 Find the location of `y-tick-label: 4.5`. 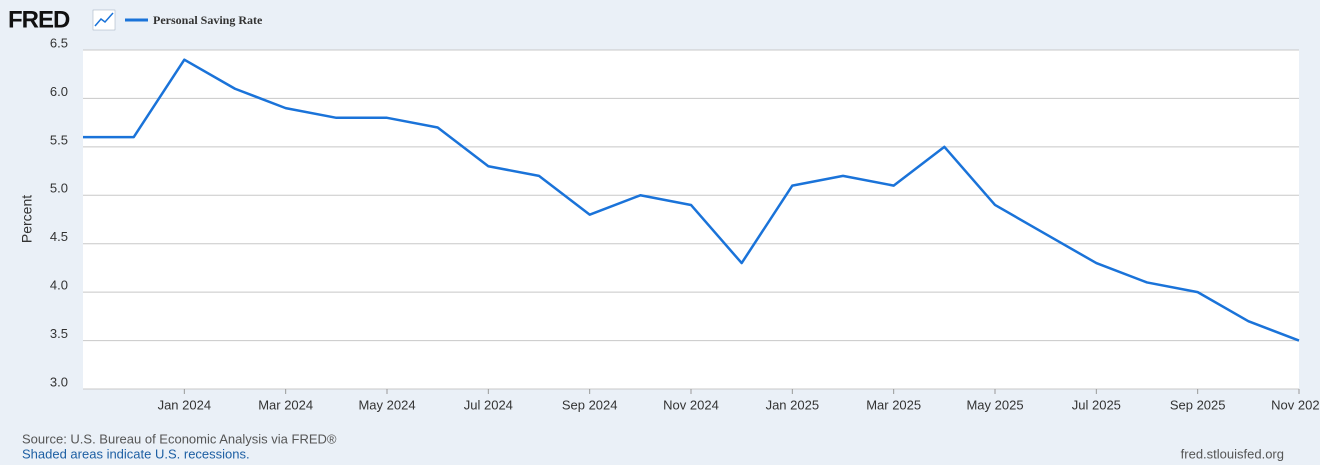

y-tick-label: 4.5 is located at coordinates (59, 236).